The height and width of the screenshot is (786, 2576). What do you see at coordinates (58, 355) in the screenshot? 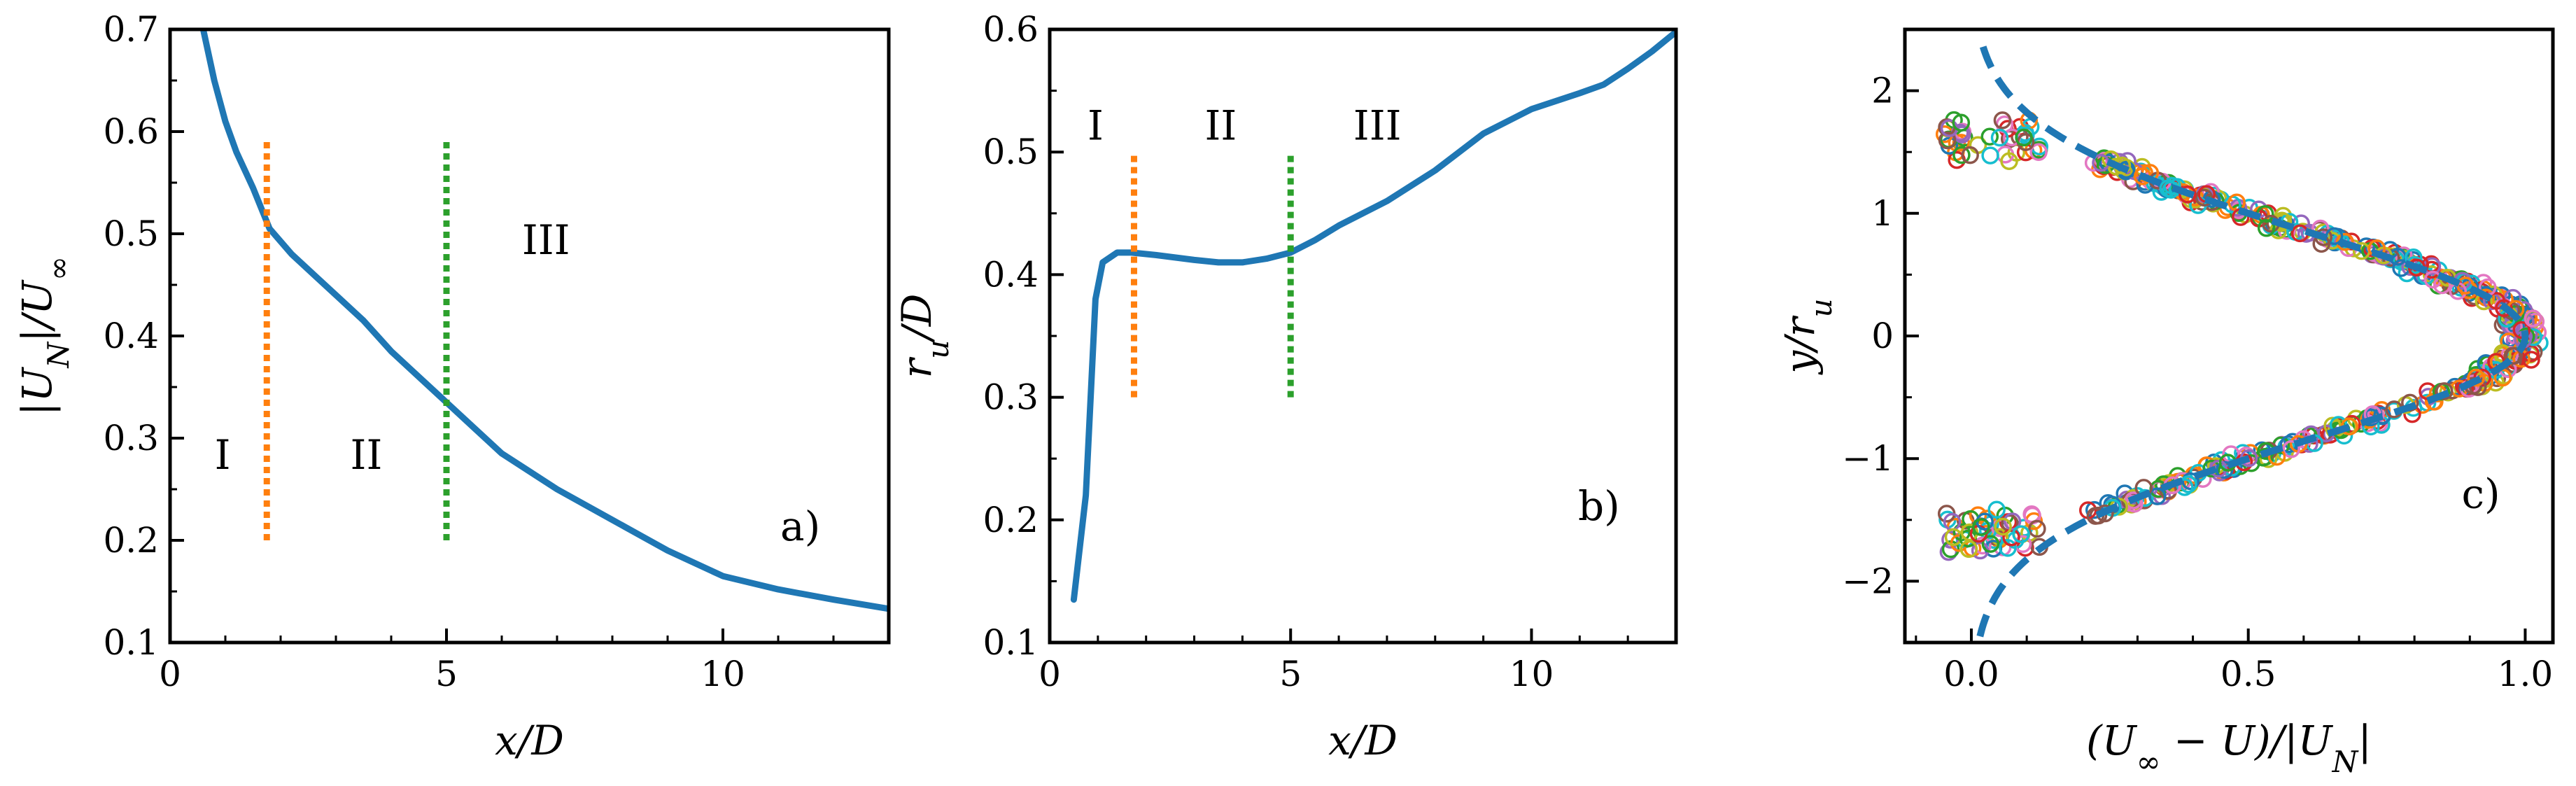
I see `y-axis-label-part: N` at bounding box center [58, 355].